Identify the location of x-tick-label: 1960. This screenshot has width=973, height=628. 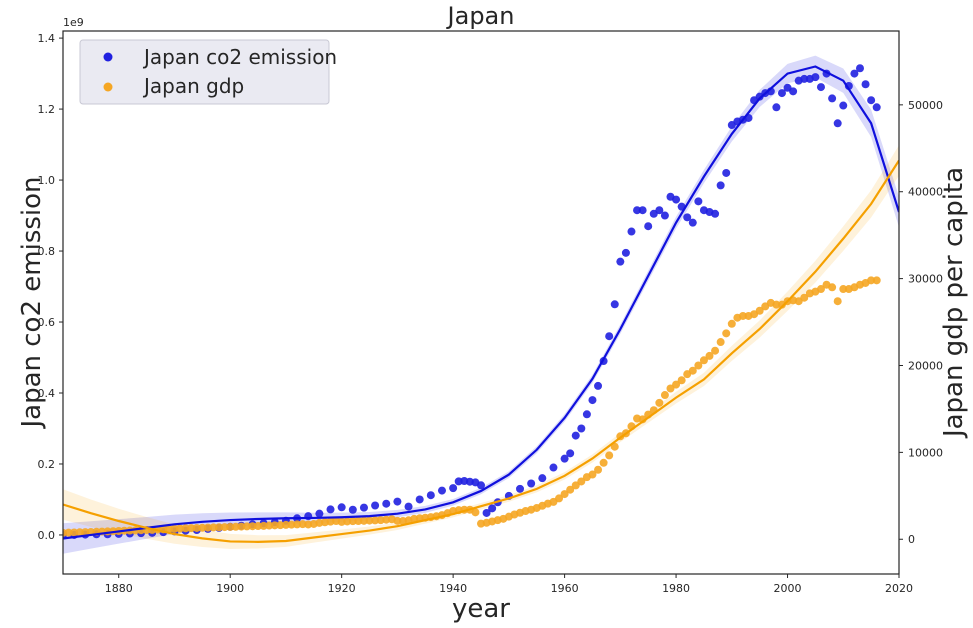
(565, 588).